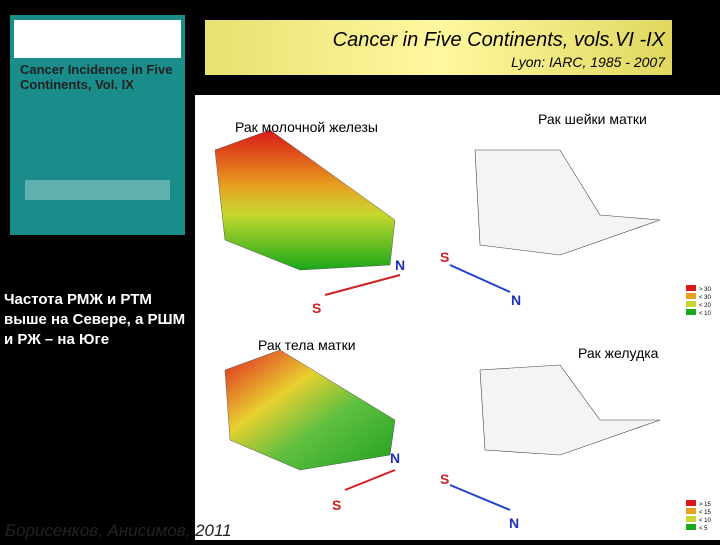  I want to click on panel-title: Рак желудка, so click(618, 353).